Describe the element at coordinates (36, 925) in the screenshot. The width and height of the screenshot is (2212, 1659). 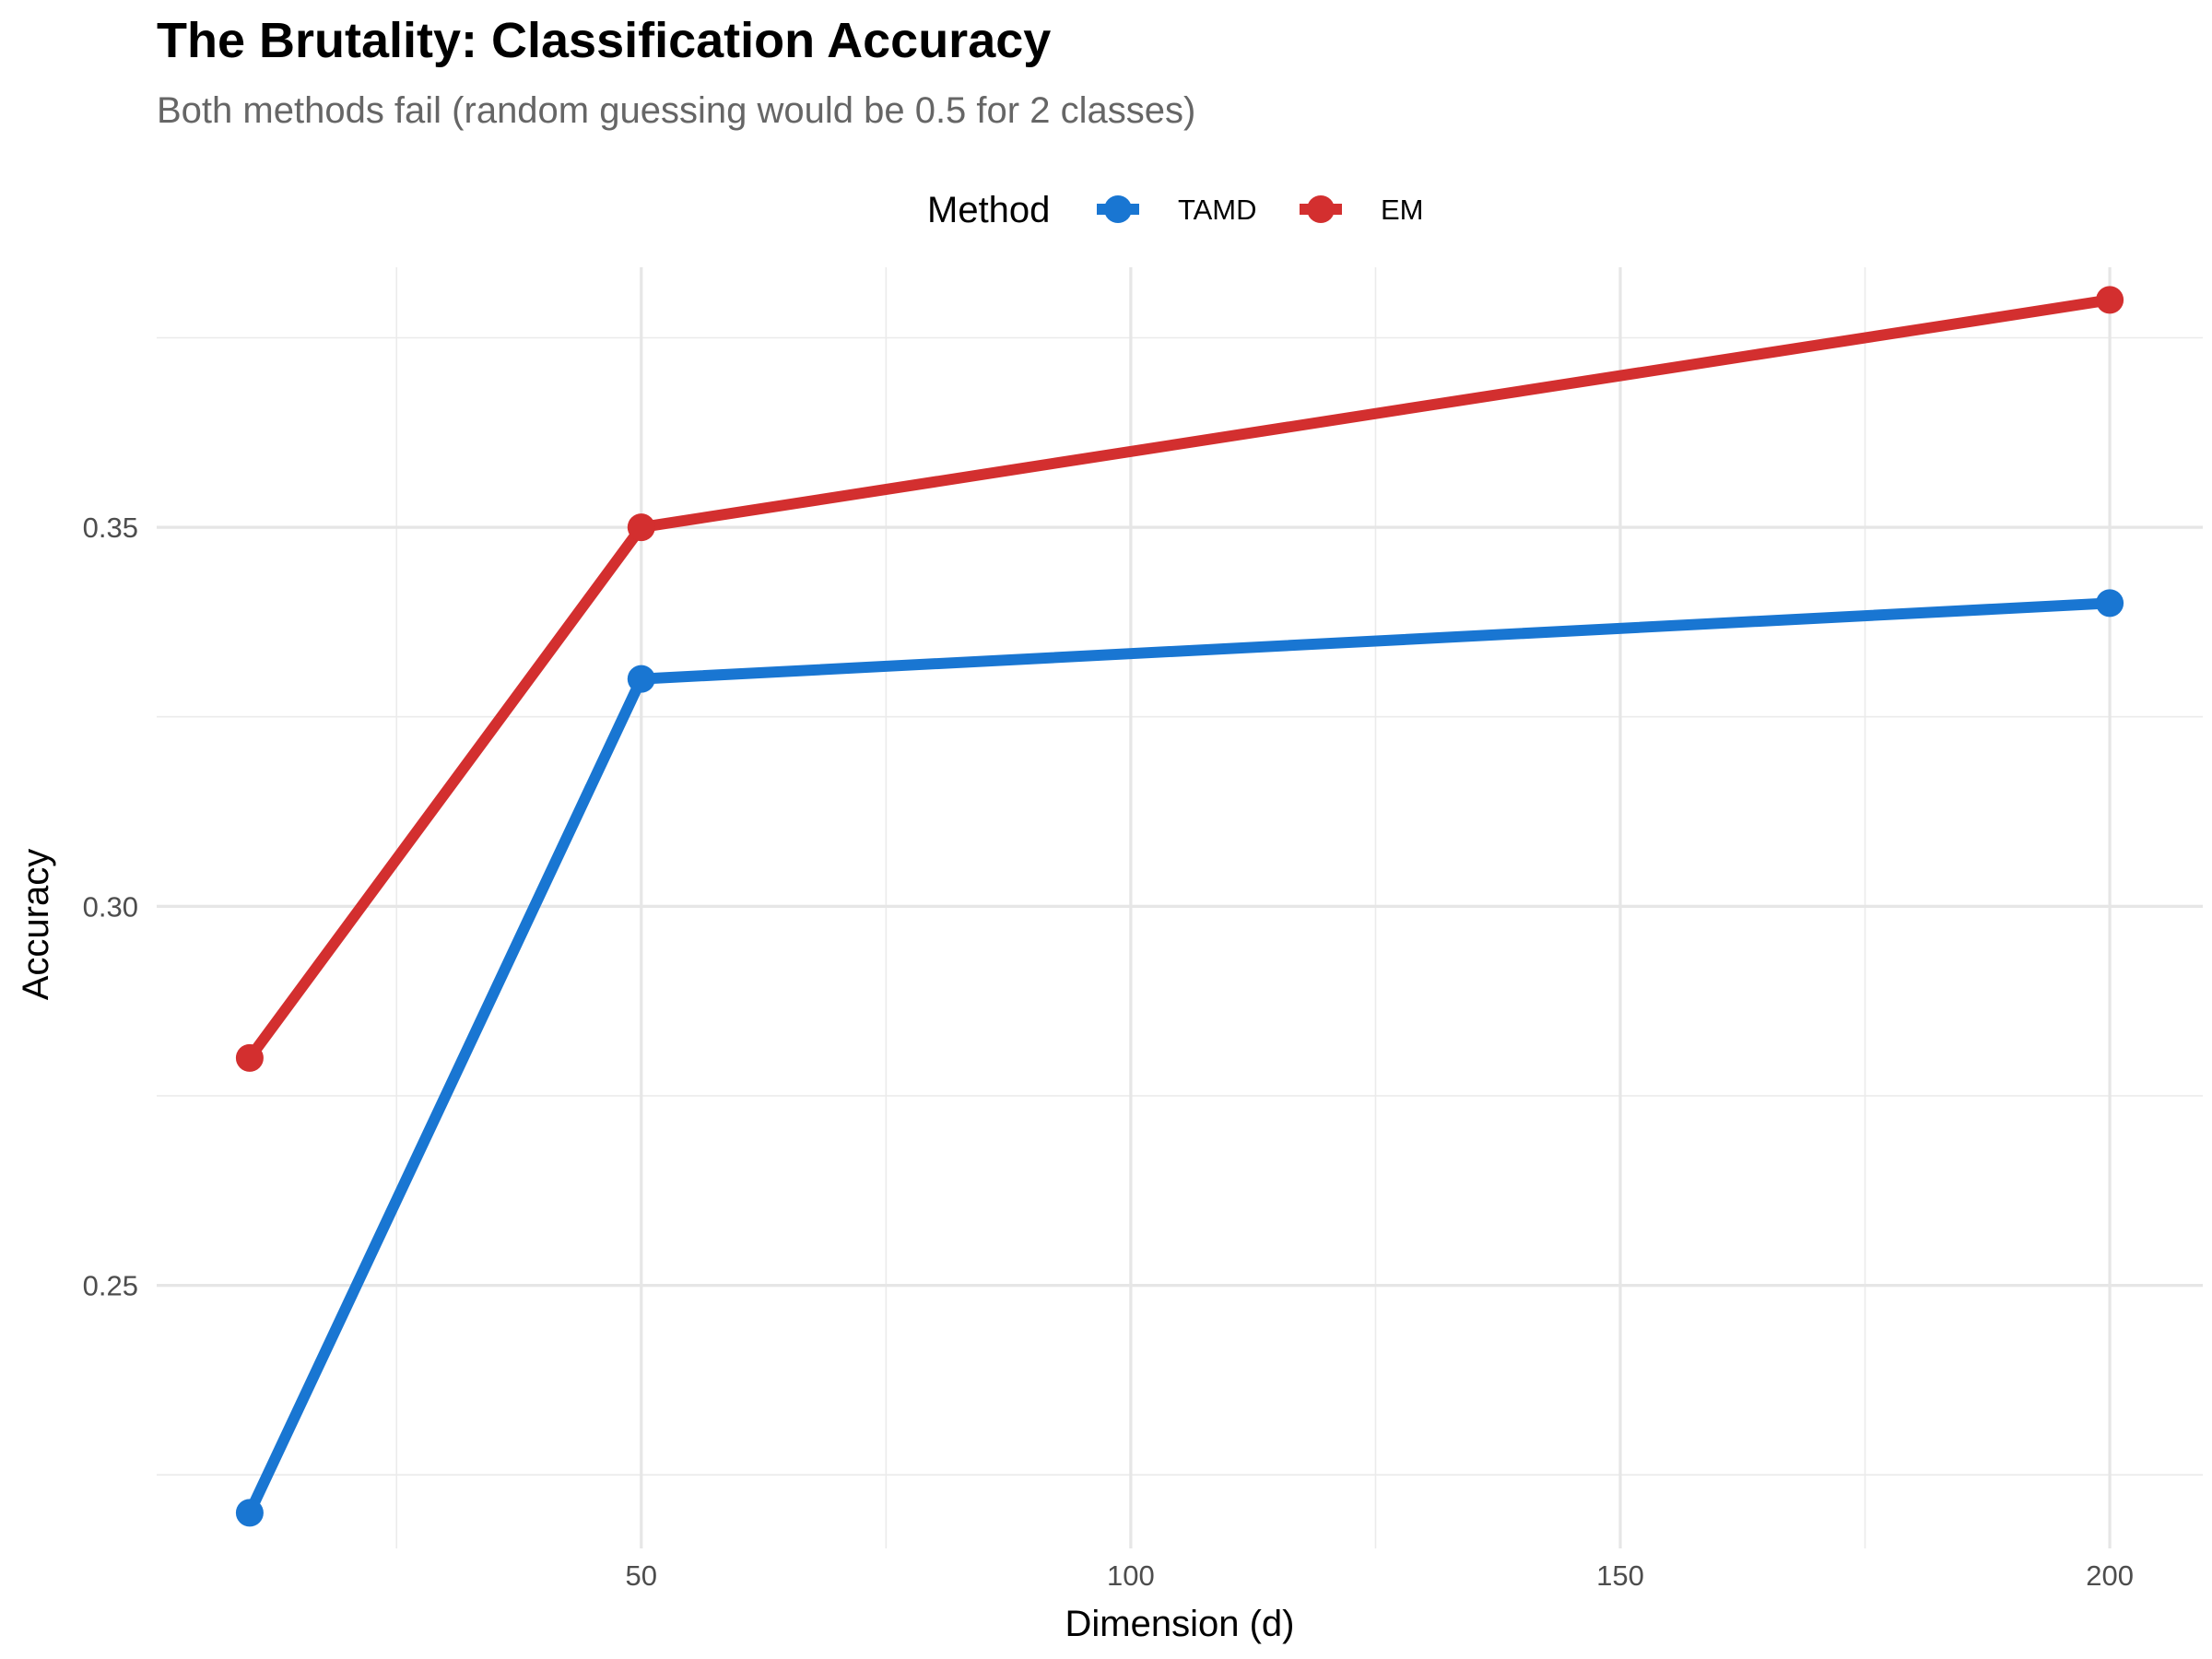
I see `y-axis-title: Accuracy` at that location.